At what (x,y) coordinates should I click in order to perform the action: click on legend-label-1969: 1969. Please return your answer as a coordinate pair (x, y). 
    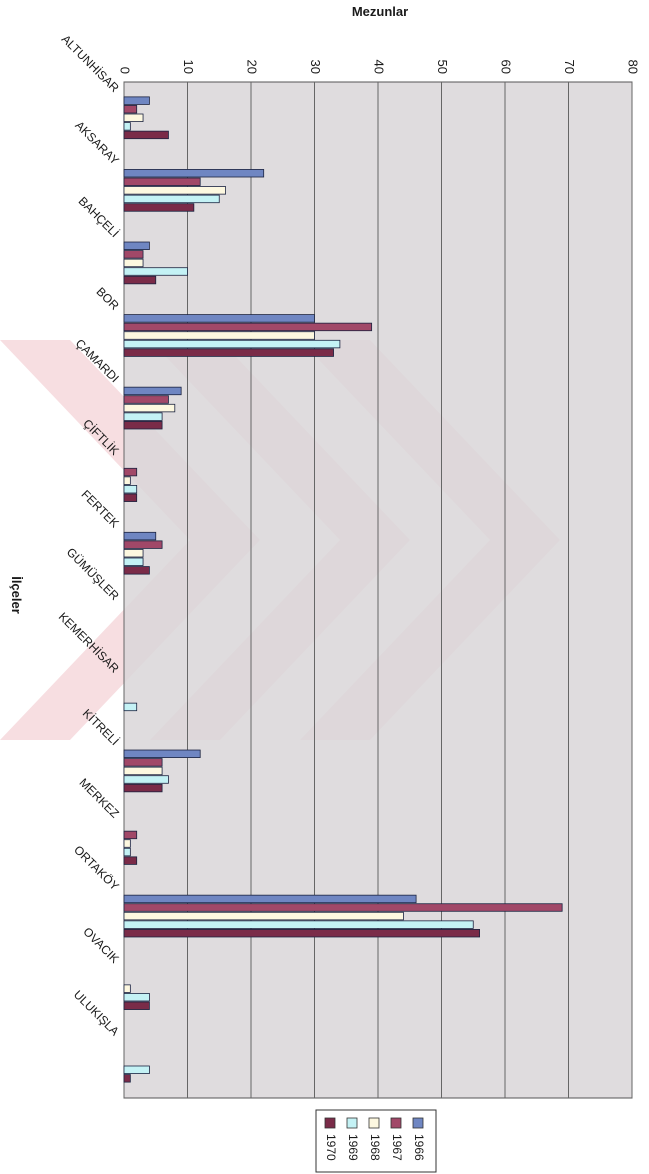
    Looking at the image, I should click on (353, 1147).